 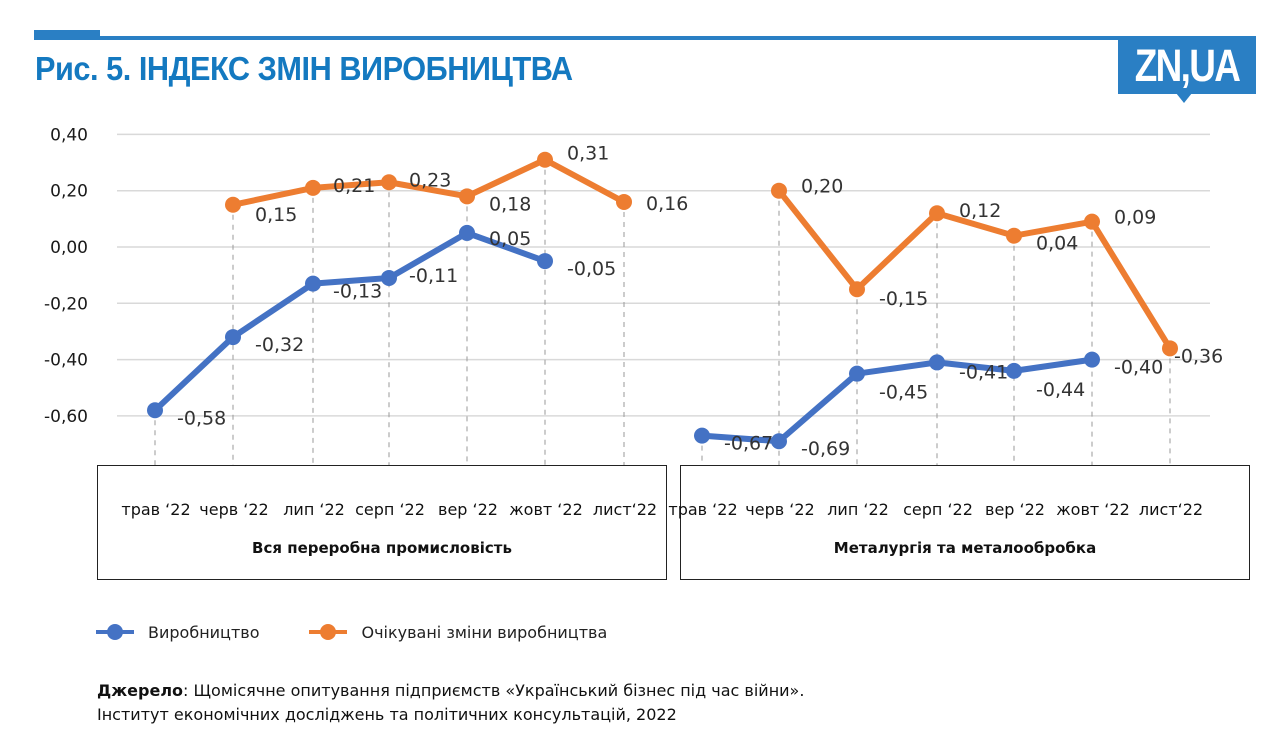 What do you see at coordinates (980, 211) in the screenshot?
I see `data-label: 0,12` at bounding box center [980, 211].